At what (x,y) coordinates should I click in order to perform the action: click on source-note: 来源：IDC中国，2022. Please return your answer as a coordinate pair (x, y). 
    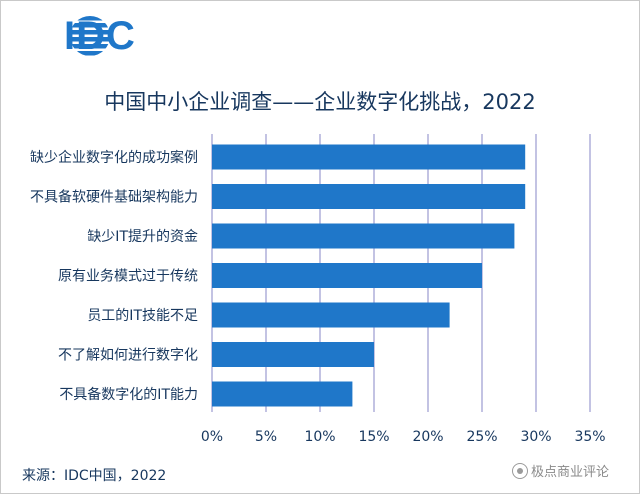
    Looking at the image, I should click on (94, 476).